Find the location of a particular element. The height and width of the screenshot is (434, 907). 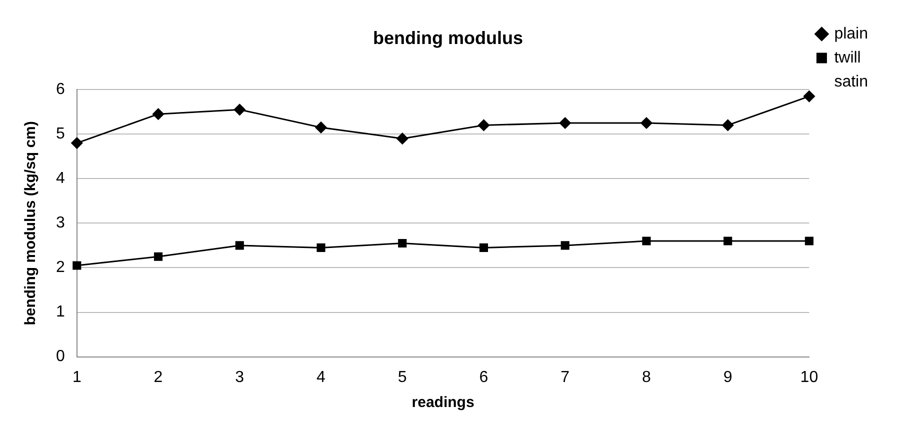

x-tick-label: 6 is located at coordinates (483, 377).